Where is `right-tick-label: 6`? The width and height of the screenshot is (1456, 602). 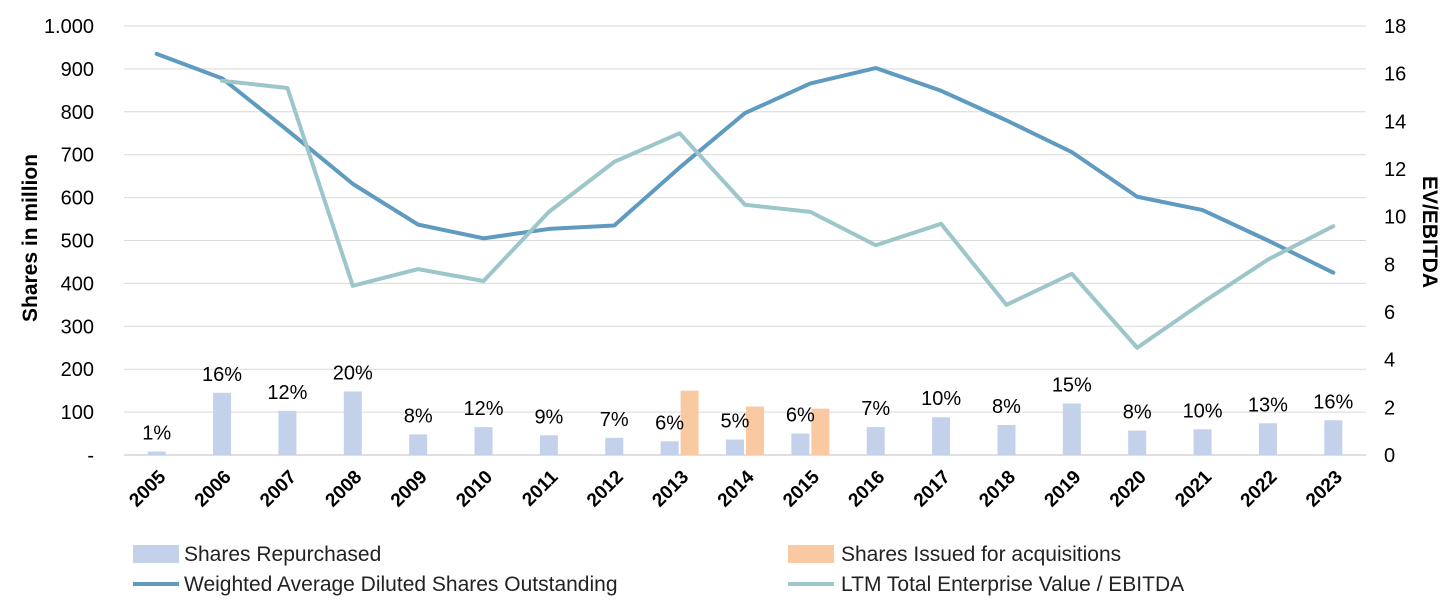
right-tick-label: 6 is located at coordinates (1389, 313).